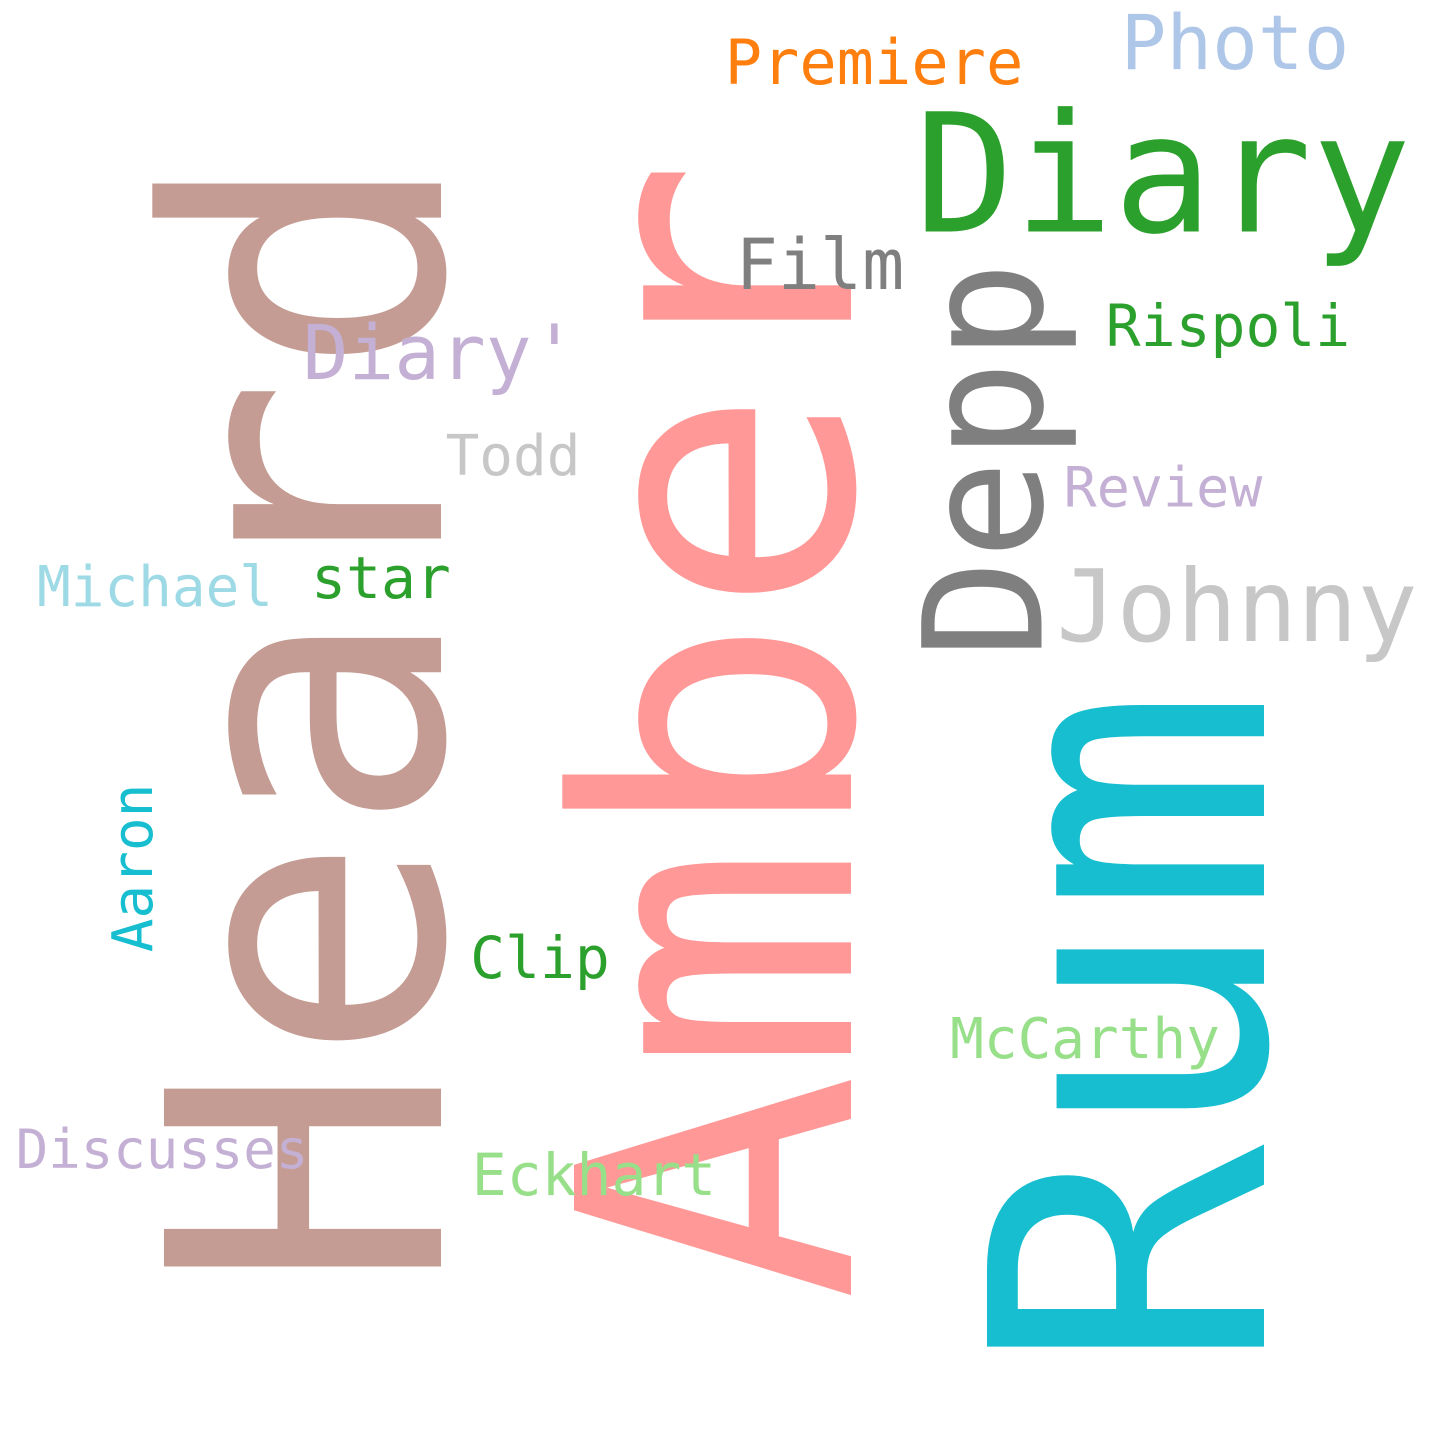  What do you see at coordinates (1237, 606) in the screenshot?
I see `word-johnny: Johnny` at bounding box center [1237, 606].